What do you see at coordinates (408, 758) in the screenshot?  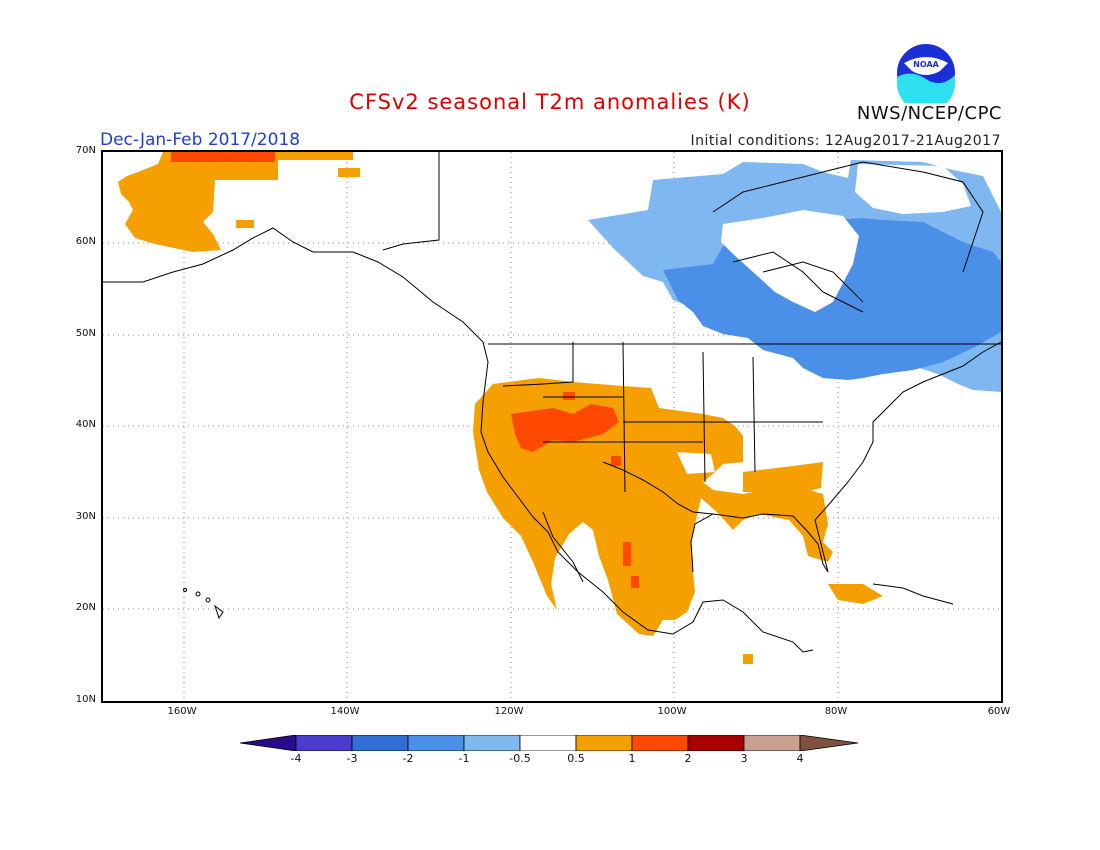 I see `colorbar-label: -2` at bounding box center [408, 758].